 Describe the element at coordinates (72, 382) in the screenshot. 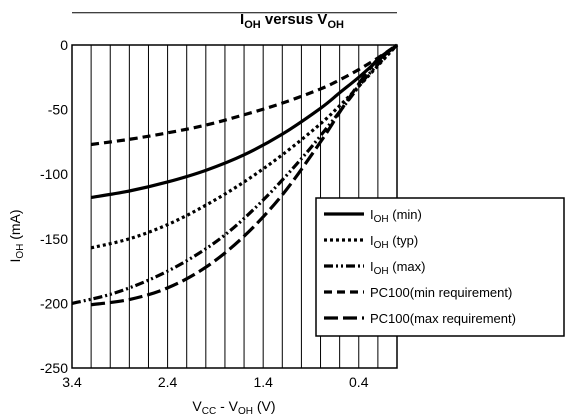

I see `x-tick-label: 3.4` at that location.